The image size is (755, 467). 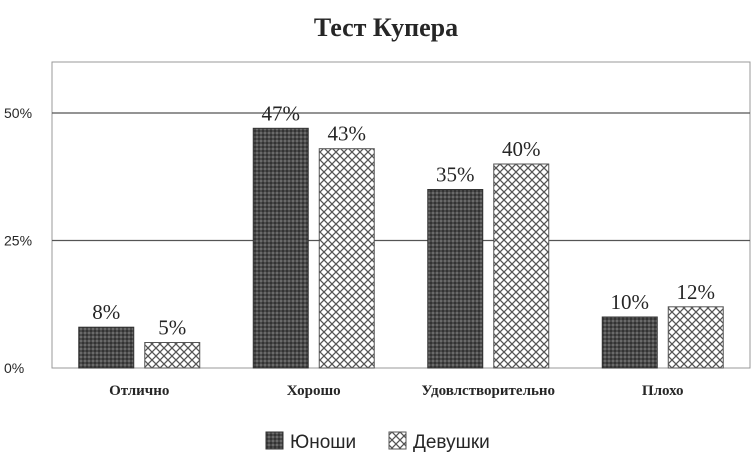 What do you see at coordinates (396, 391) in the screenshot?
I see `x-axis-ticks: Отлично Хорошо Удовлстворительно Плохо` at bounding box center [396, 391].